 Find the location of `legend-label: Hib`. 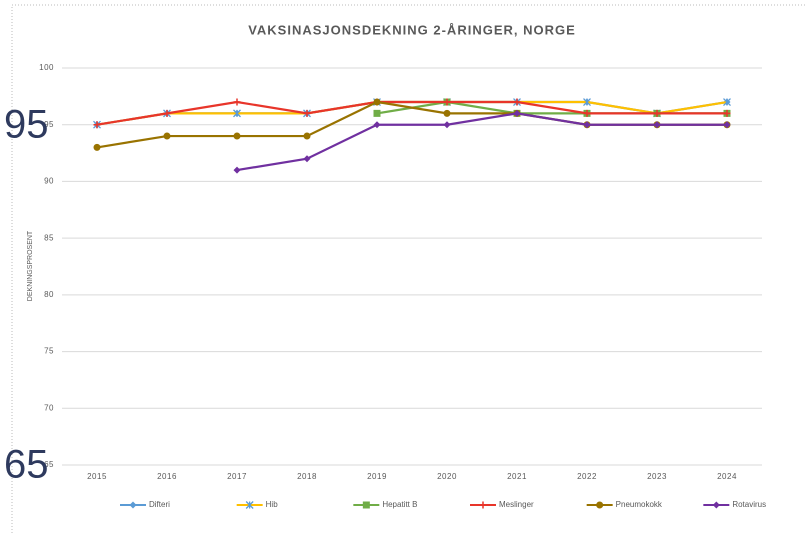

legend-label: Hib is located at coordinates (272, 504).